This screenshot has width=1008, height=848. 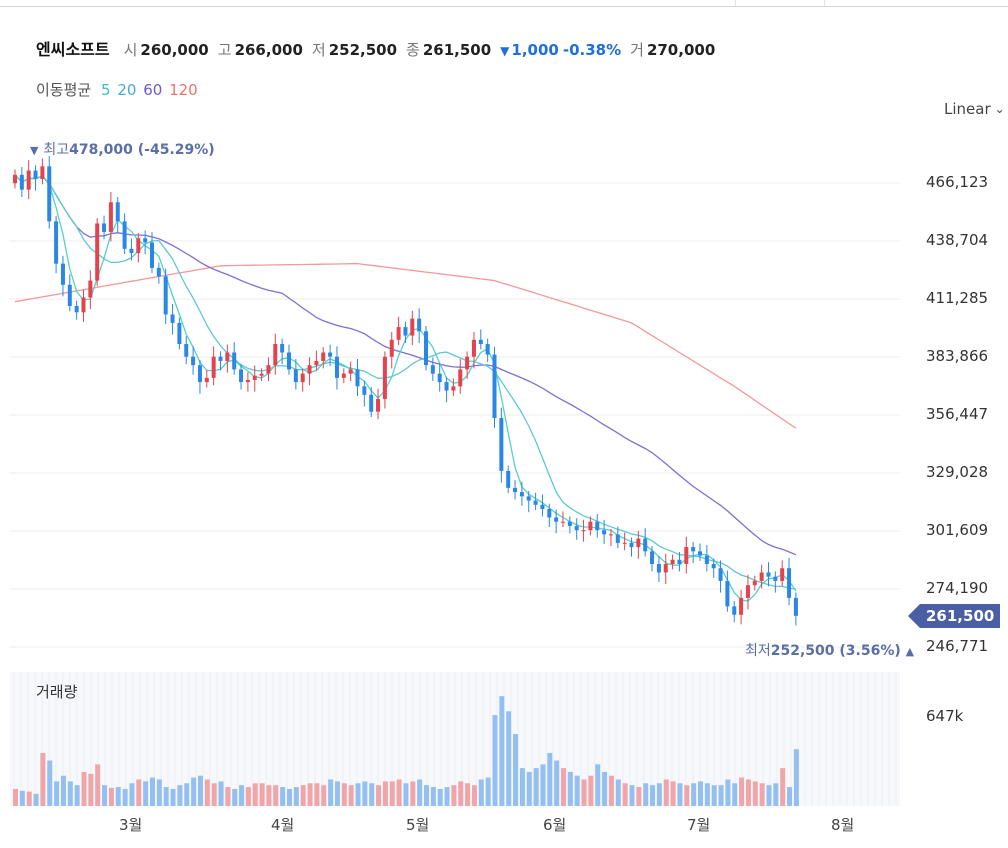 What do you see at coordinates (105, 90) in the screenshot?
I see `ma-5-legend: 5` at bounding box center [105, 90].